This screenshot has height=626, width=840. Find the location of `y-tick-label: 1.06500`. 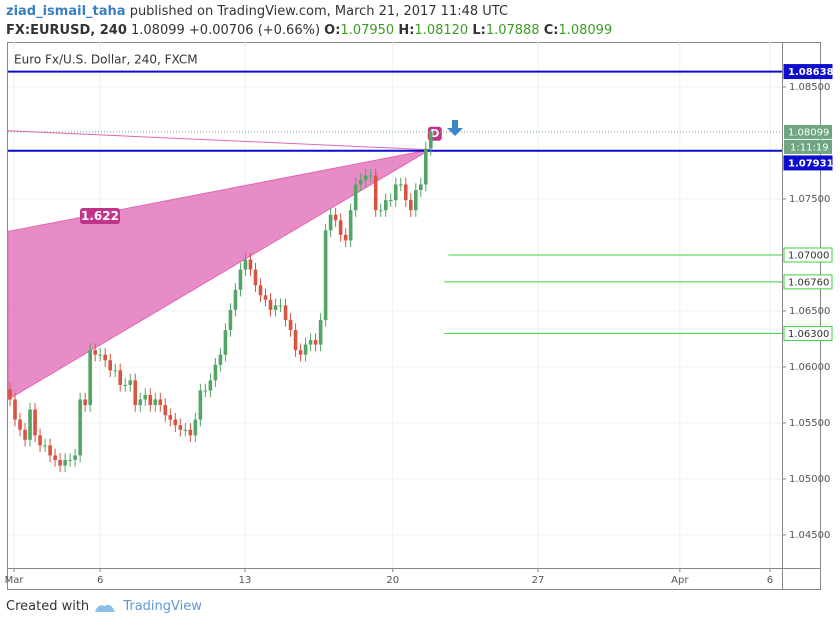

y-tick-label: 1.06500 is located at coordinates (809, 311).